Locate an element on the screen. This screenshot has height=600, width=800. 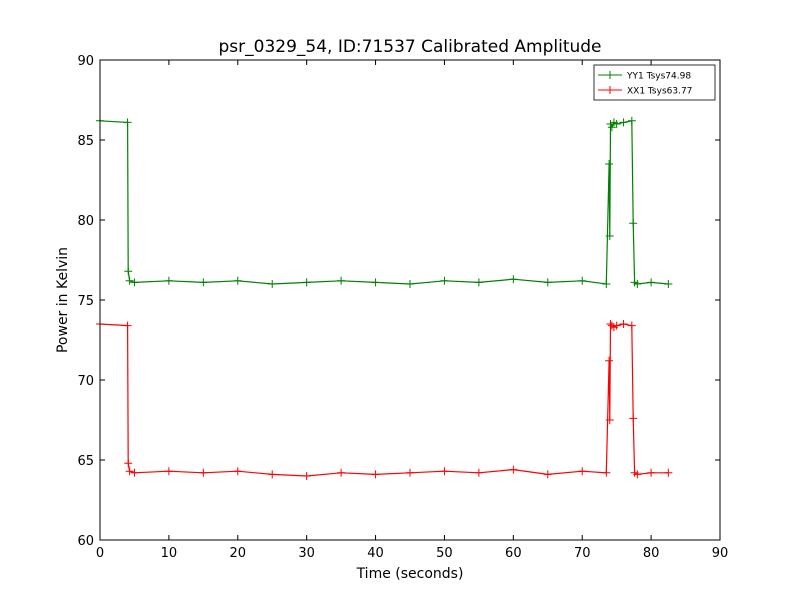
legend-label: YY1 Tsys74.98 is located at coordinates (658, 77).